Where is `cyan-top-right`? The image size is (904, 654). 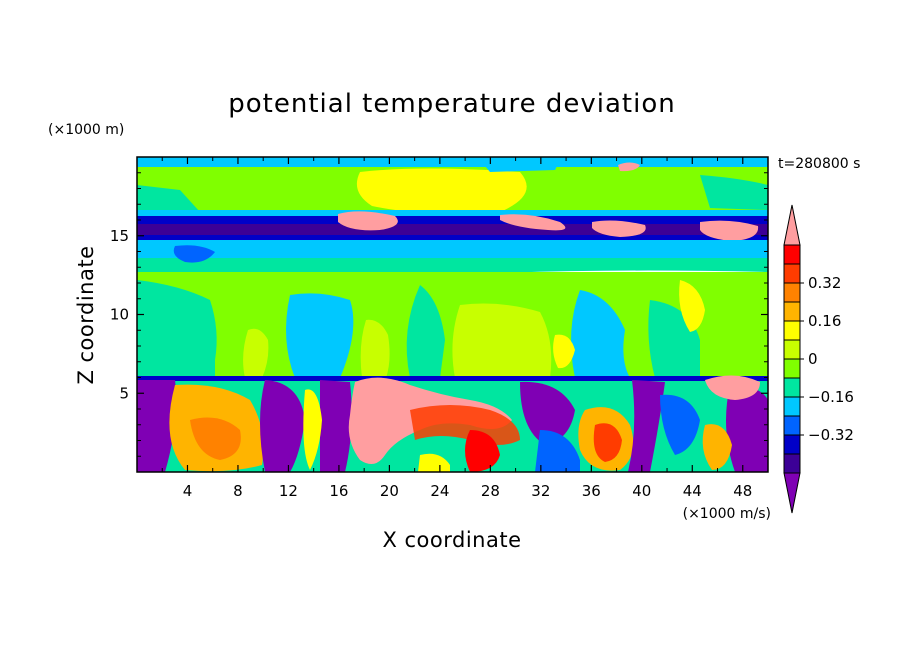 cyan-top-right is located at coordinates (734, 192).